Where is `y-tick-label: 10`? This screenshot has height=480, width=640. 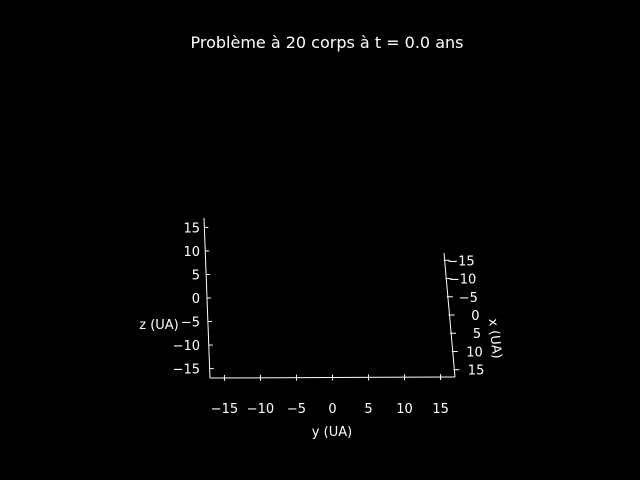 y-tick-label: 10 is located at coordinates (404, 409).